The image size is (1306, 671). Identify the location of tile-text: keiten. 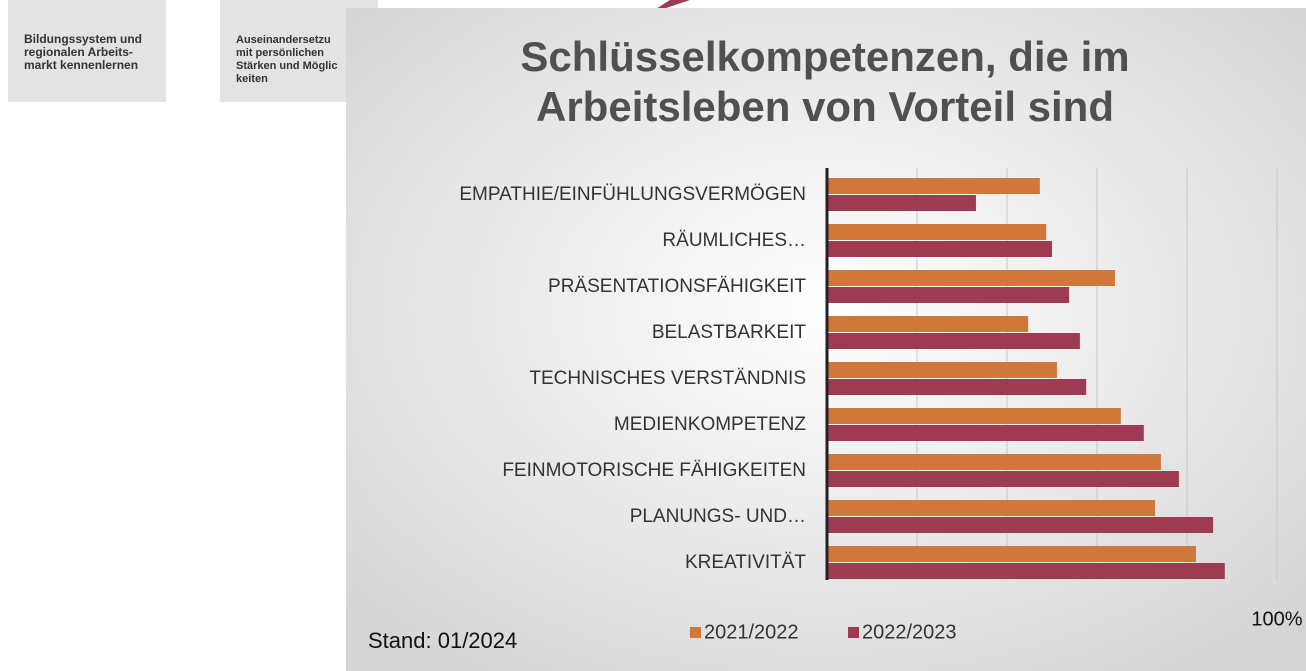
(252, 79).